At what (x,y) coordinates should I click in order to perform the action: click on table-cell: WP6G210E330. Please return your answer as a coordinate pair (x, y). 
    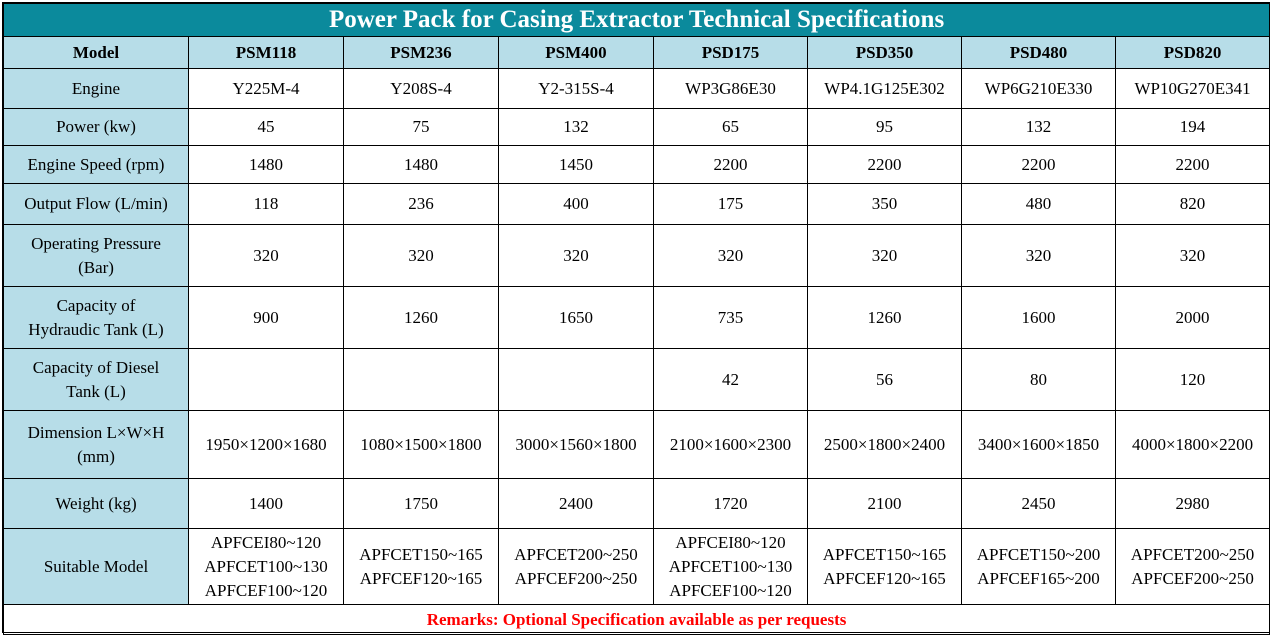
    Looking at the image, I should click on (1038, 88).